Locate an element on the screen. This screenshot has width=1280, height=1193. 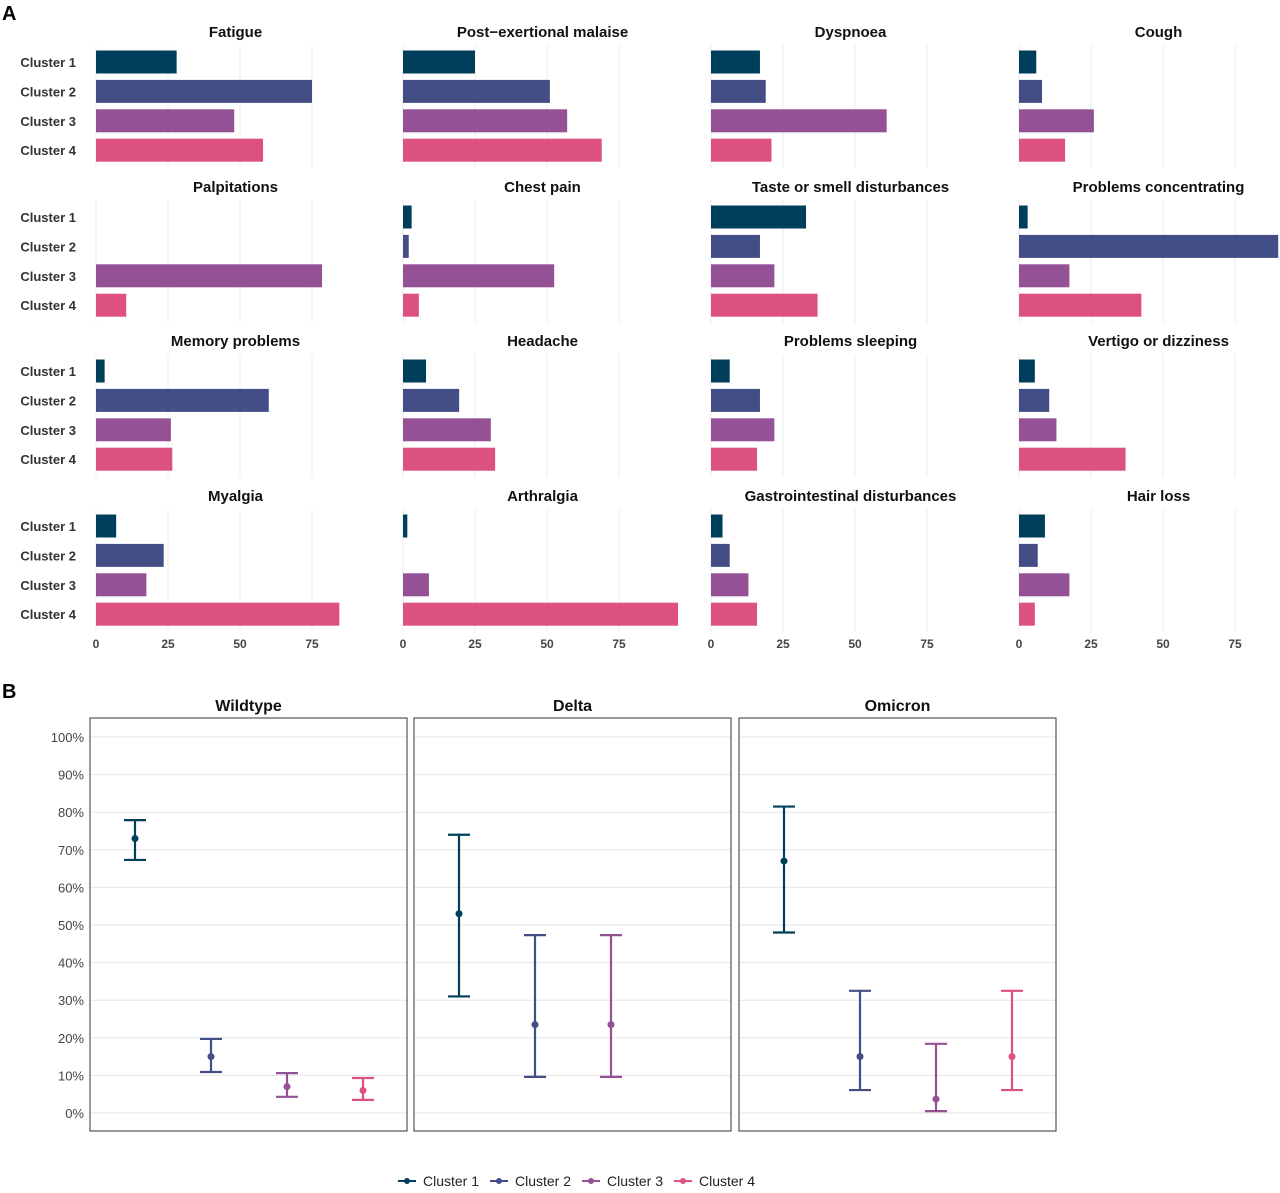
legend-label: Cluster 2 is located at coordinates (543, 1180).